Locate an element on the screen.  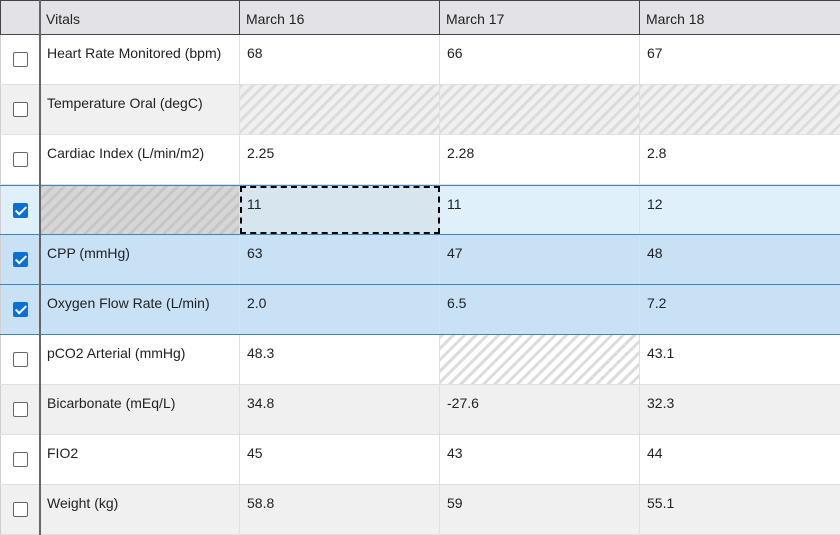
vital-label-cell: Temperature Oral (degC) is located at coordinates (140, 109).